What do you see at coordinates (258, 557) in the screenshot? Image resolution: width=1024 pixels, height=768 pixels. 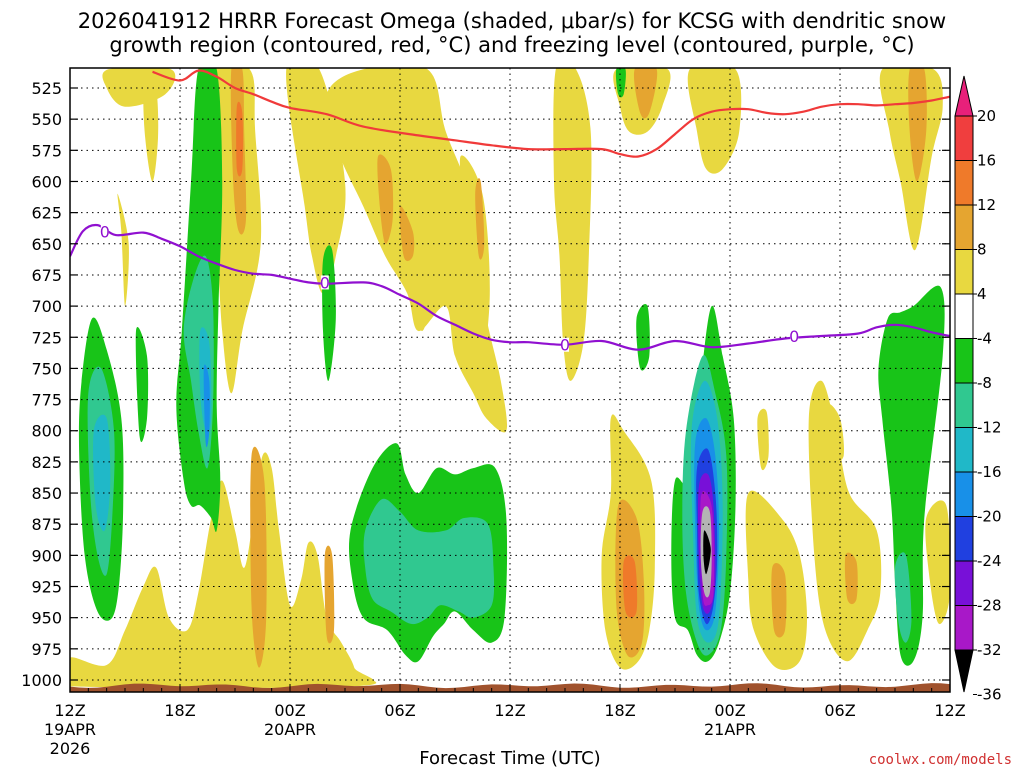 I see `omega-region-orange-10-low` at bounding box center [258, 557].